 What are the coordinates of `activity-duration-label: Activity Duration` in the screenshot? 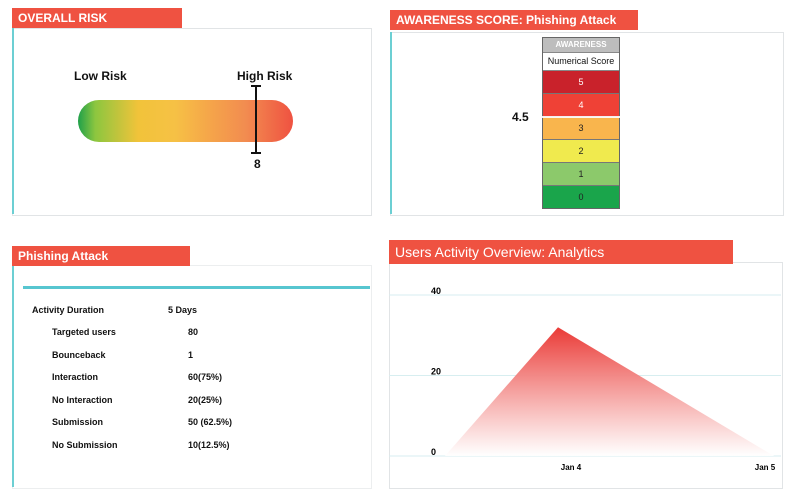 It's located at (68, 310).